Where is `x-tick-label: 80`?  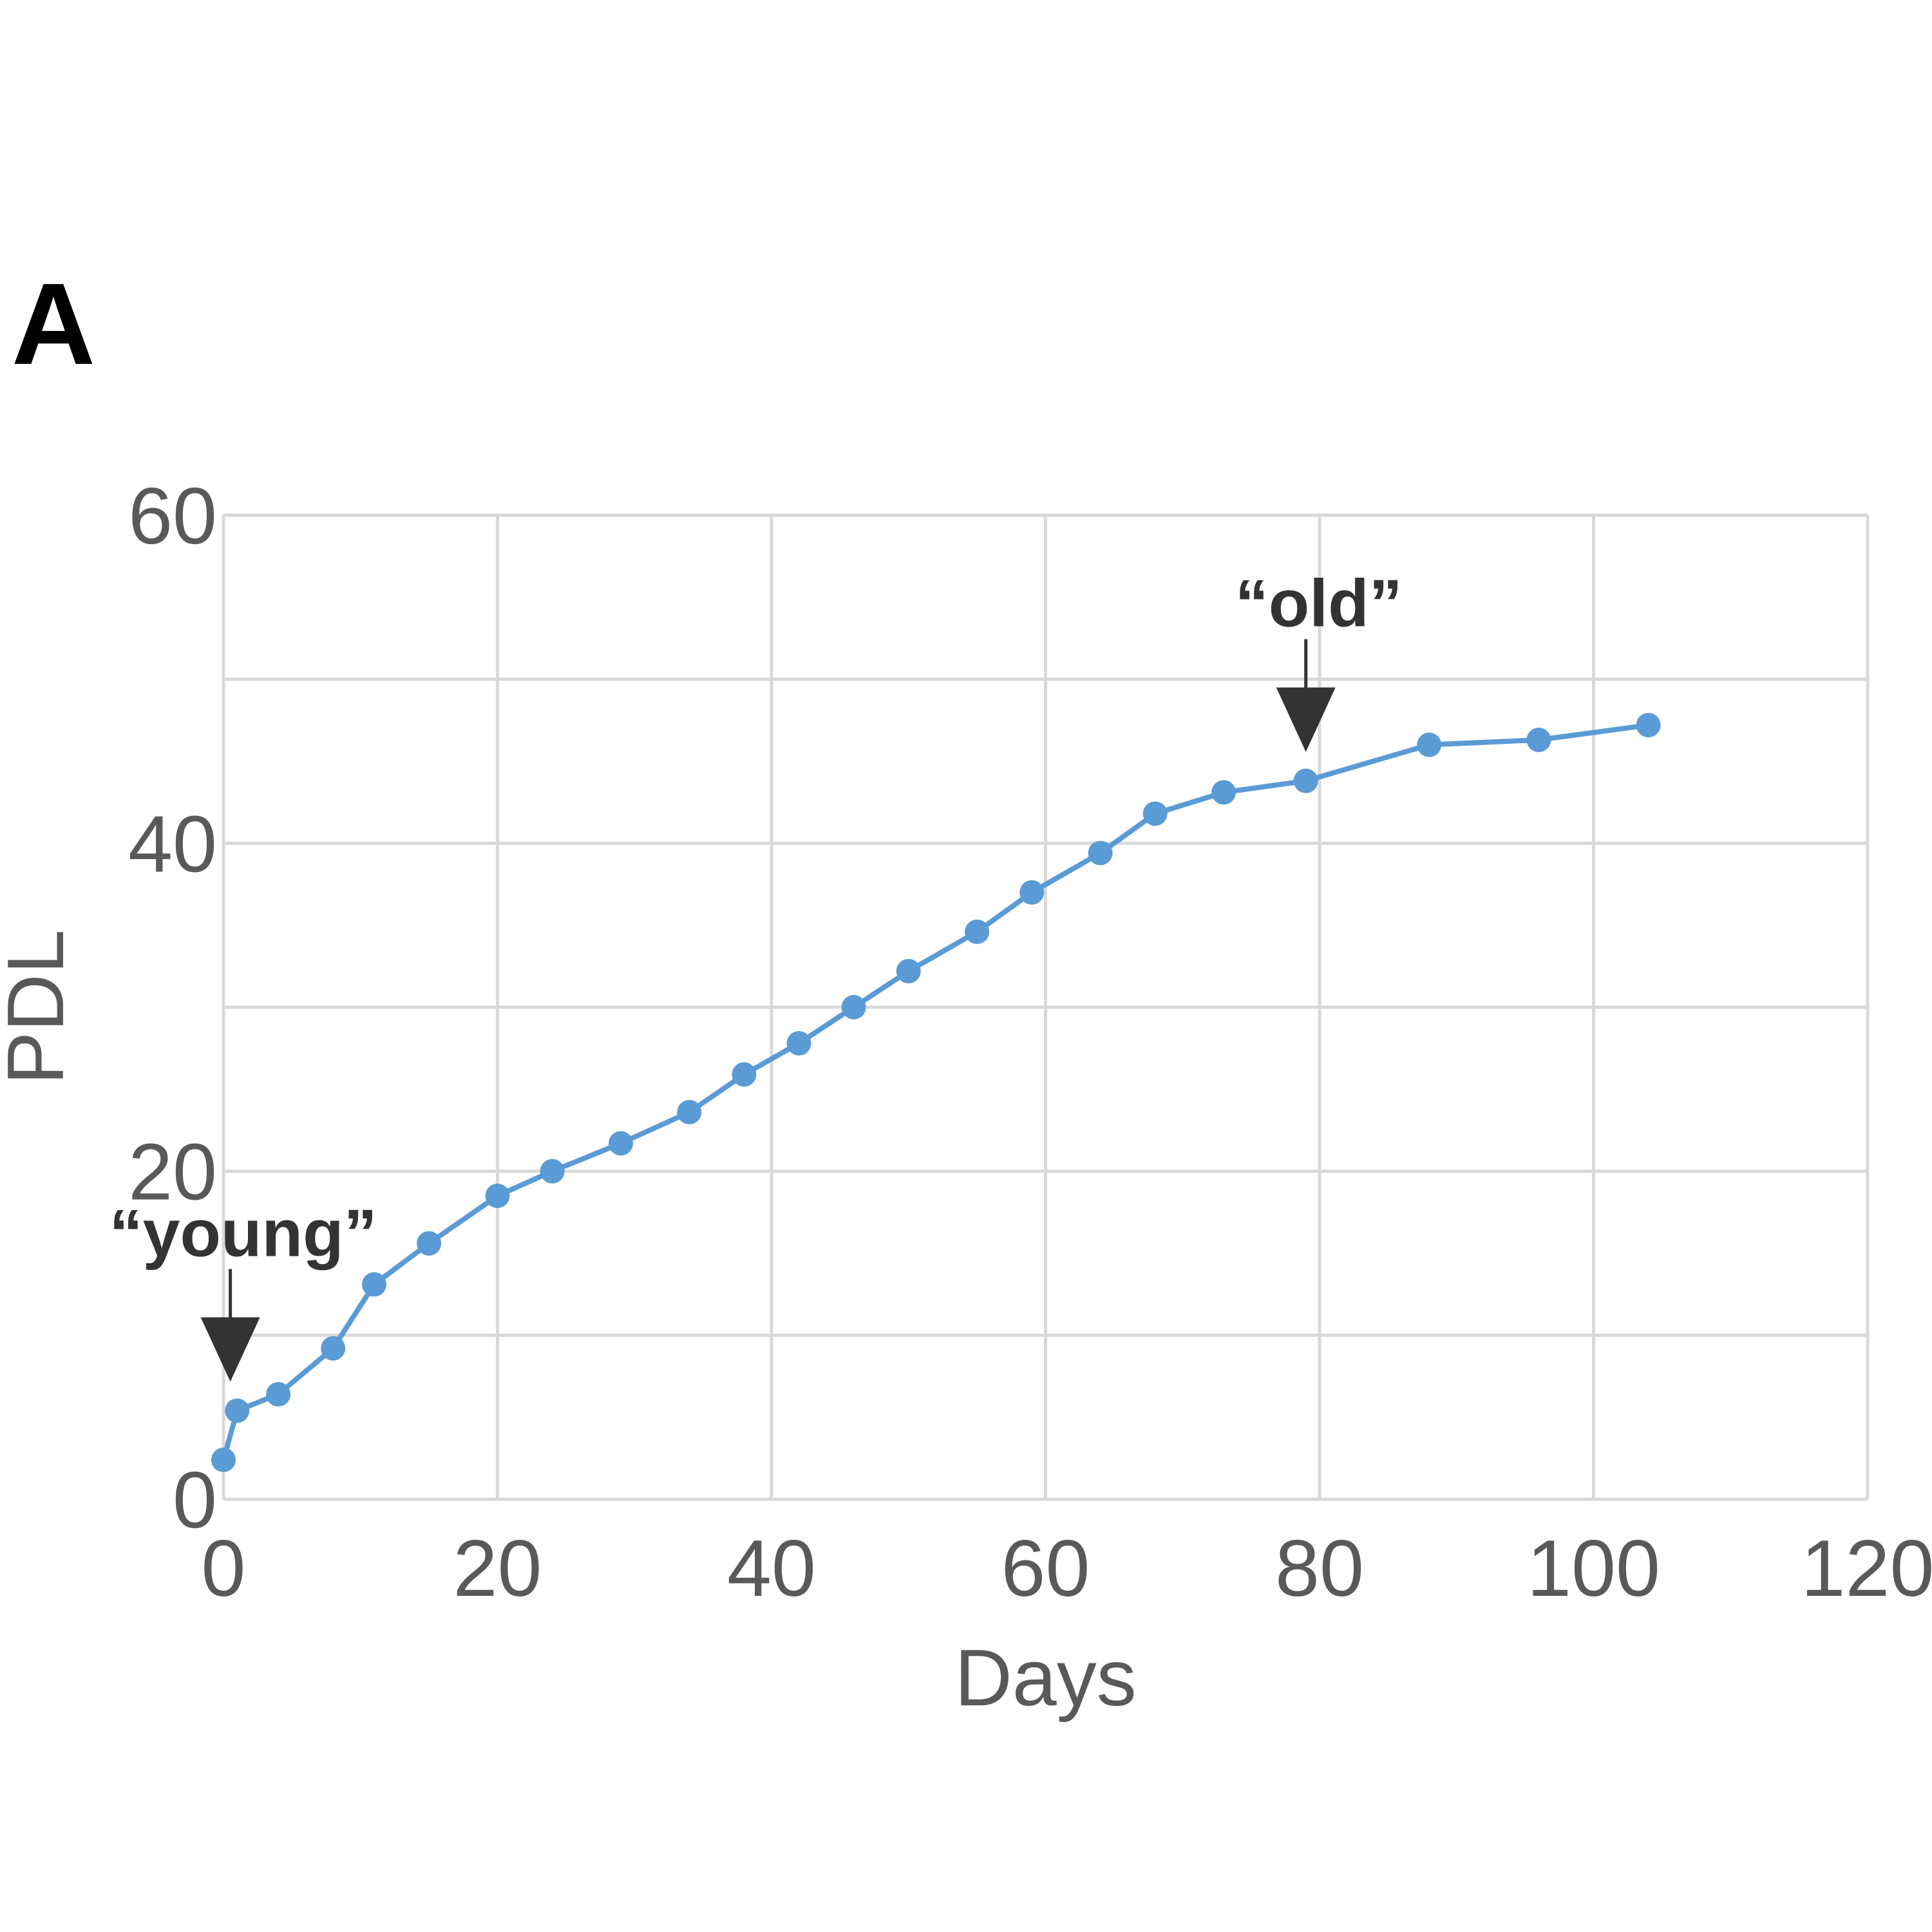 x-tick-label: 80 is located at coordinates (1319, 1568).